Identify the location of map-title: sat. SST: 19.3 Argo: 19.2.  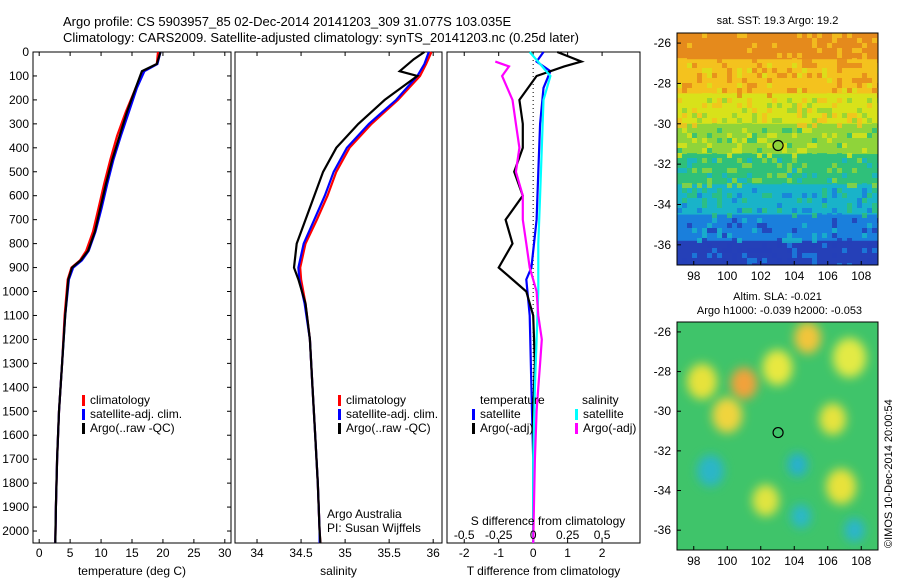
(778, 21).